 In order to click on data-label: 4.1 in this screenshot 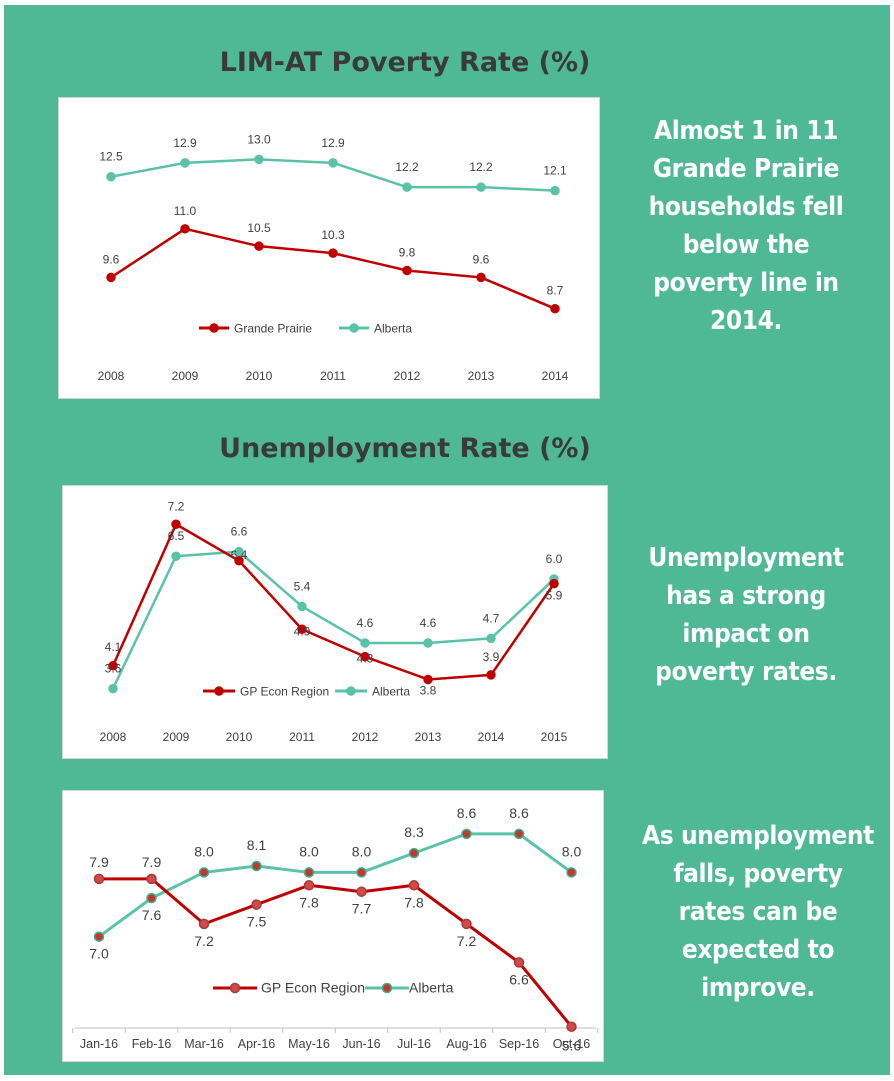, I will do `click(113, 647)`.